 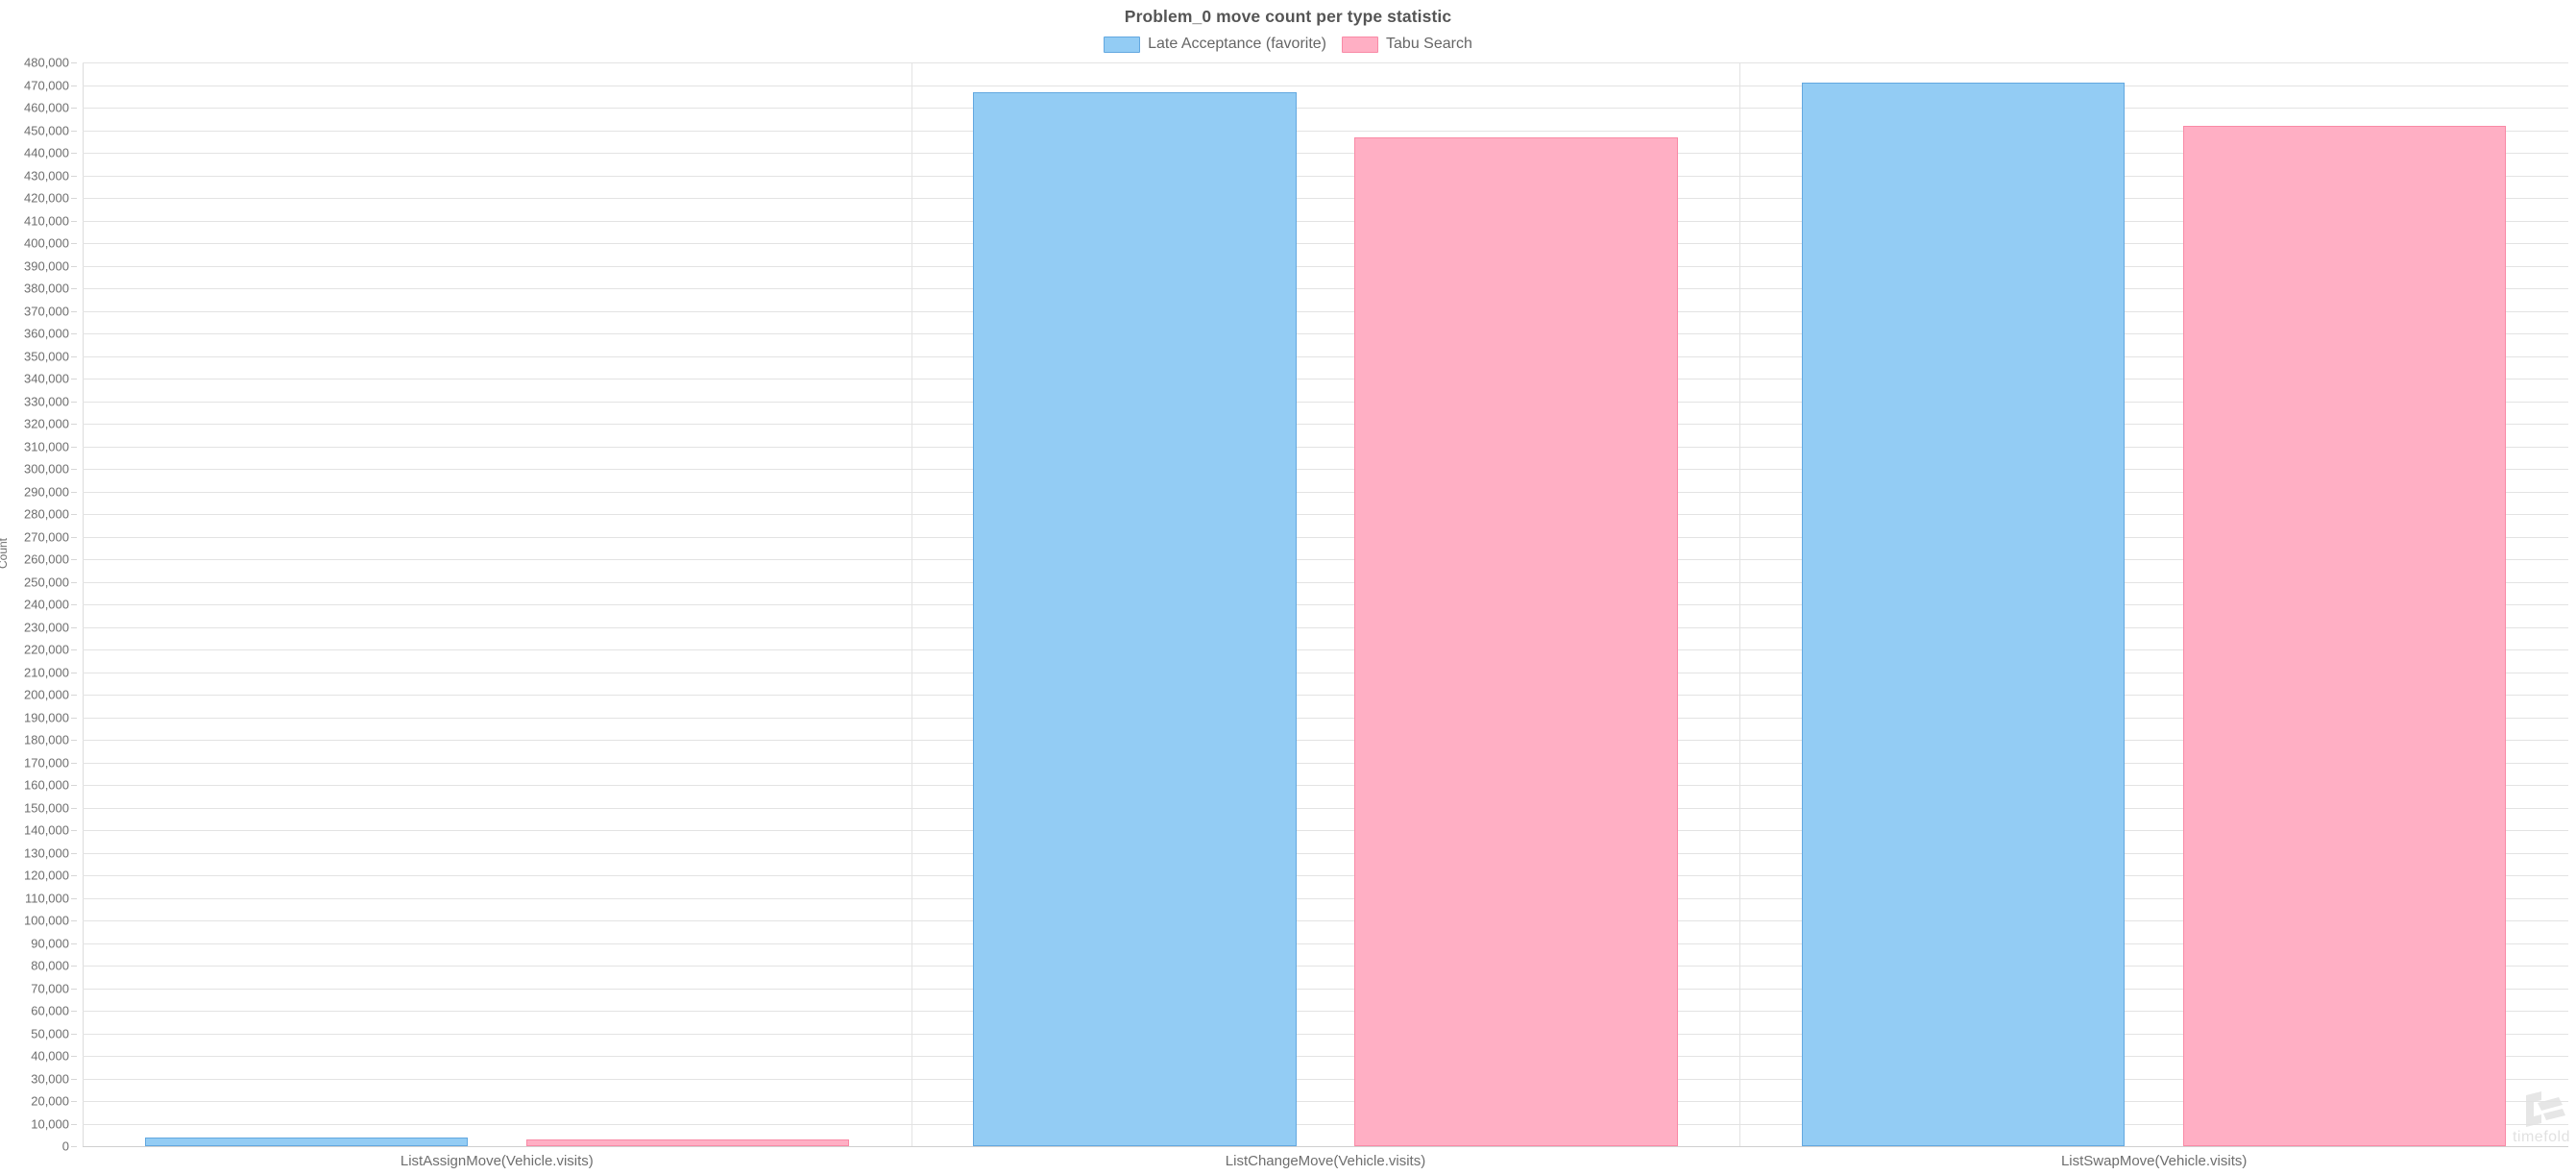 I want to click on y-tick-label: 460,000, so click(x=47, y=107).